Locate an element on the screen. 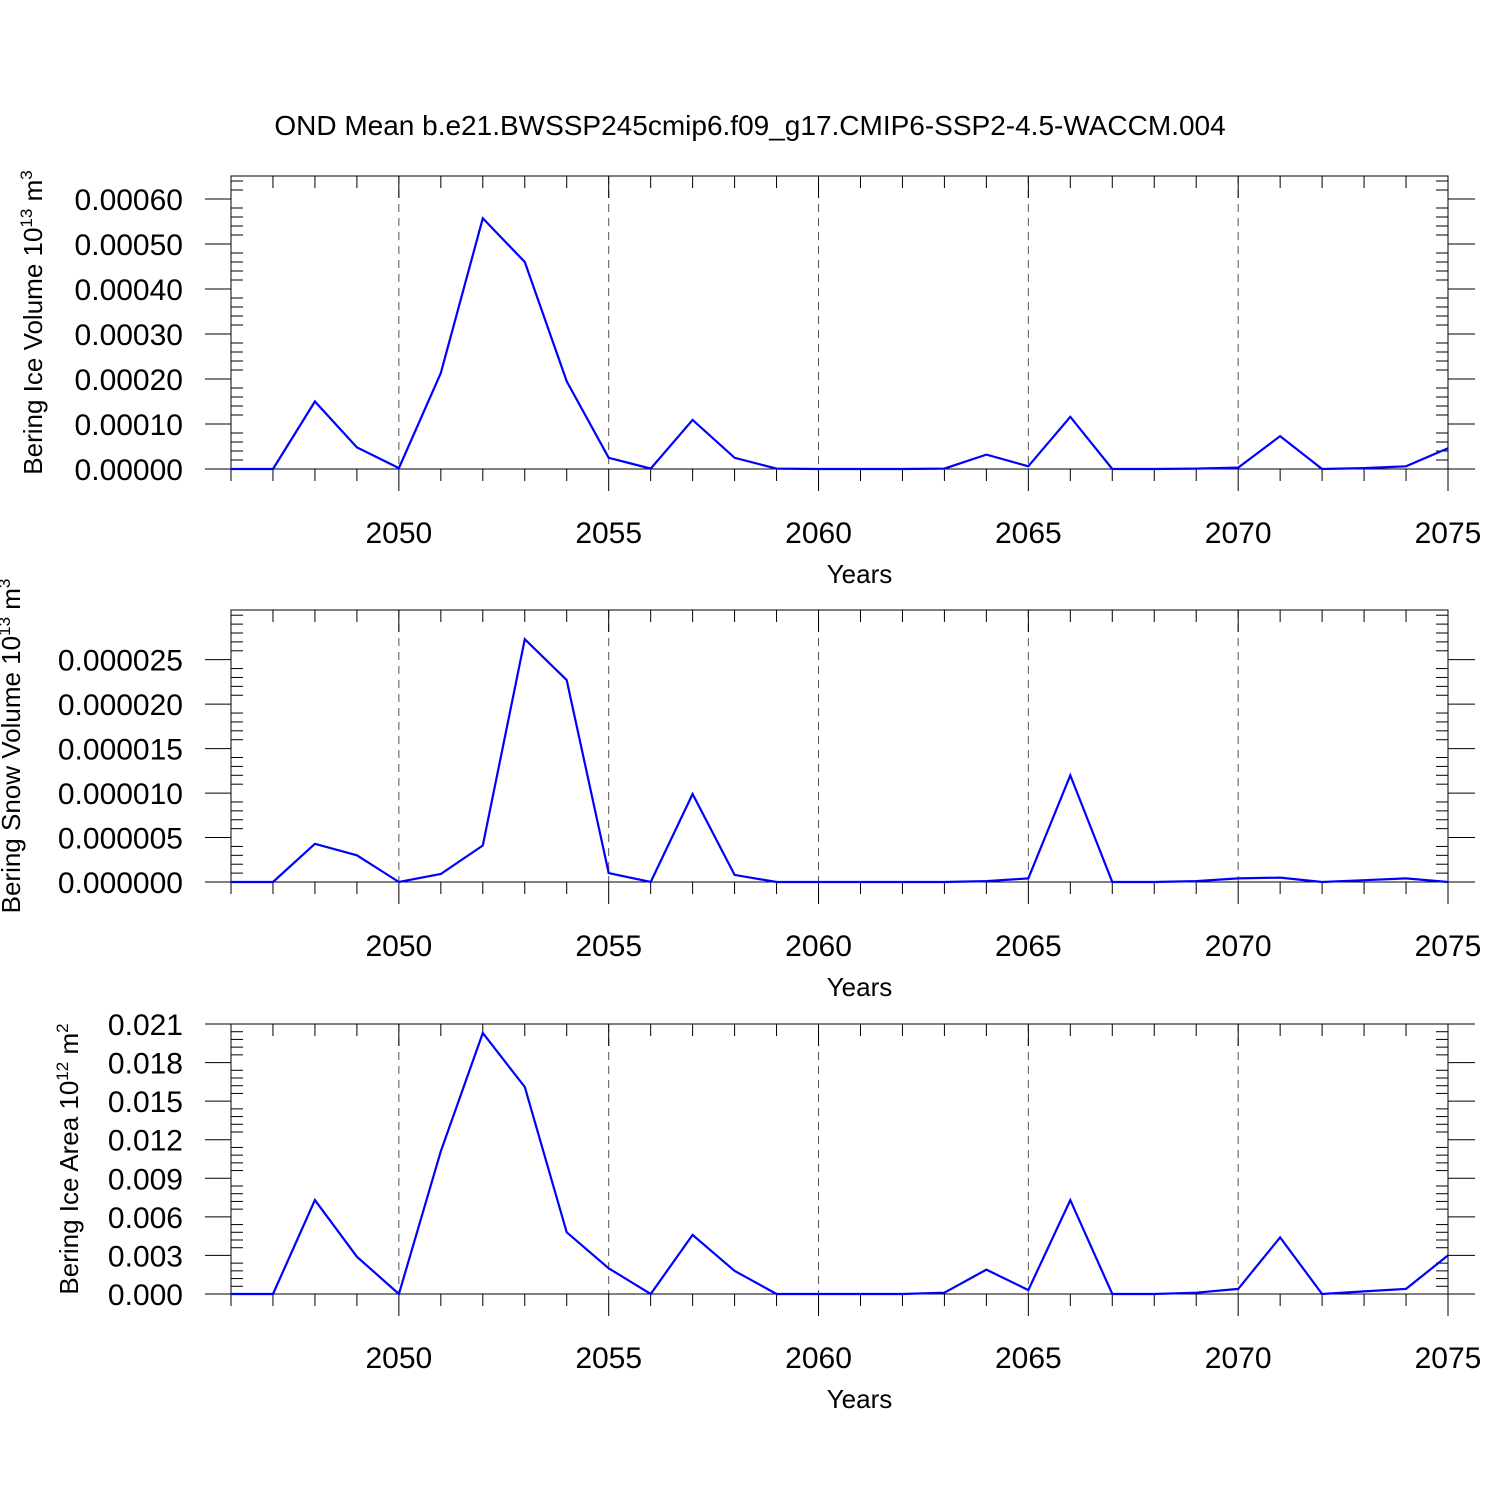 Image resolution: width=1500 pixels, height=1500 pixels. y-tick-label: 0.018 is located at coordinates (145, 1064).